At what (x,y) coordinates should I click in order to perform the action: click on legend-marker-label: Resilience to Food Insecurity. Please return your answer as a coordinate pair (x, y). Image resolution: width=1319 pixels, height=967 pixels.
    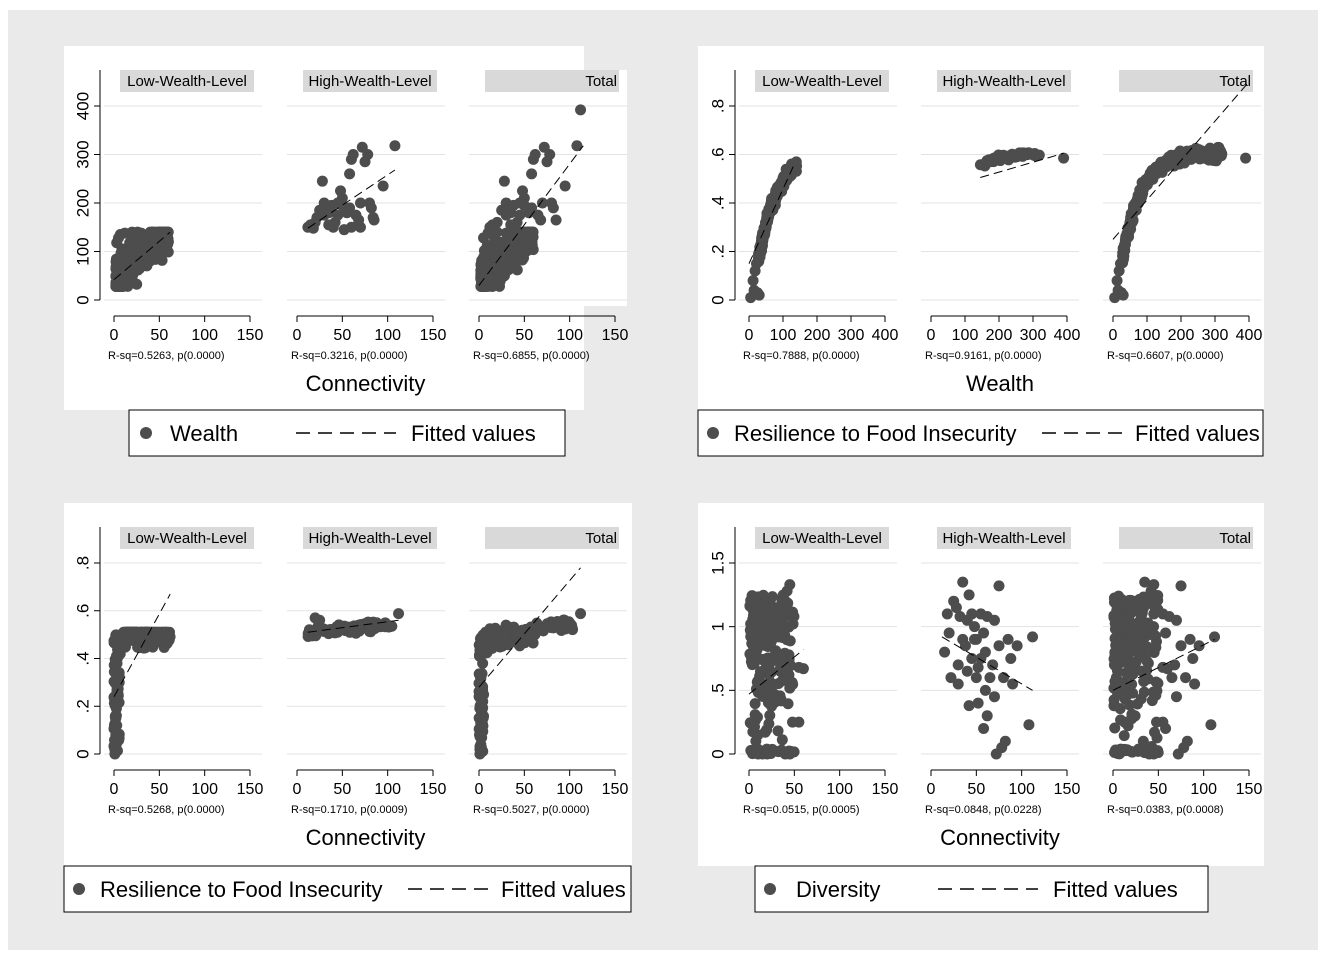
    Looking at the image, I should click on (241, 889).